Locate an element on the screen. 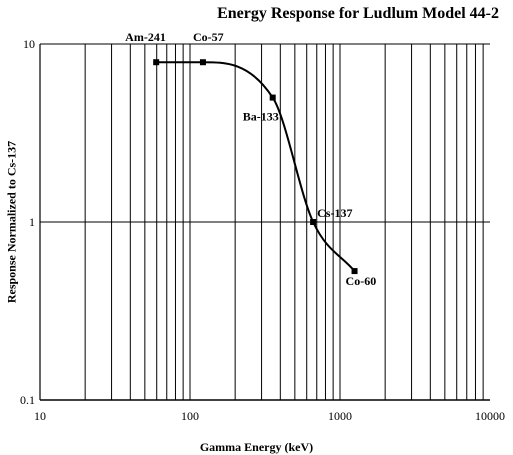  data-point-label: Am-241 is located at coordinates (145, 37).